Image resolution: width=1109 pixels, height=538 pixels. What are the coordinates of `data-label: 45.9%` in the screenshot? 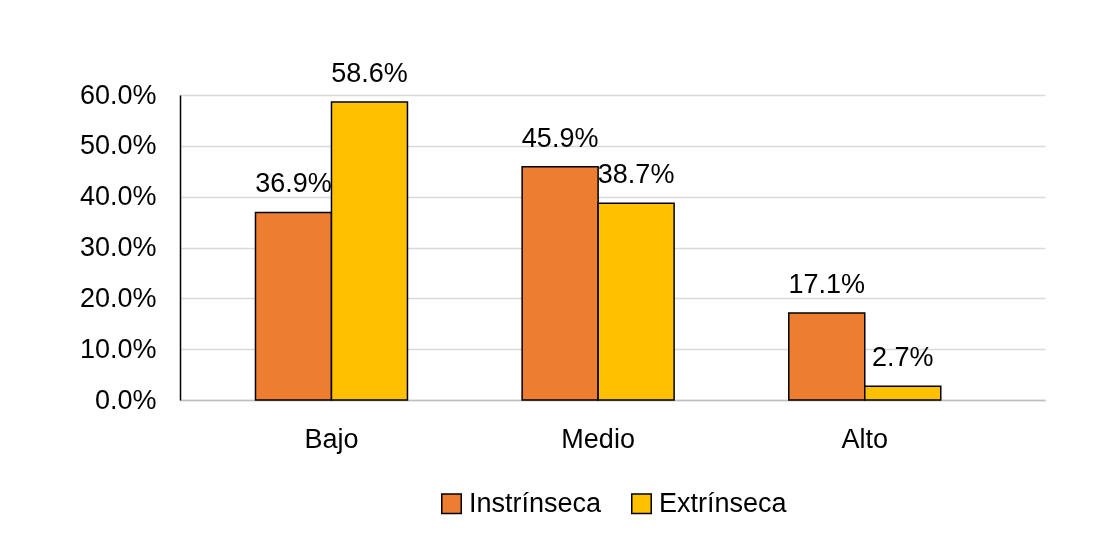 It's located at (560, 137).